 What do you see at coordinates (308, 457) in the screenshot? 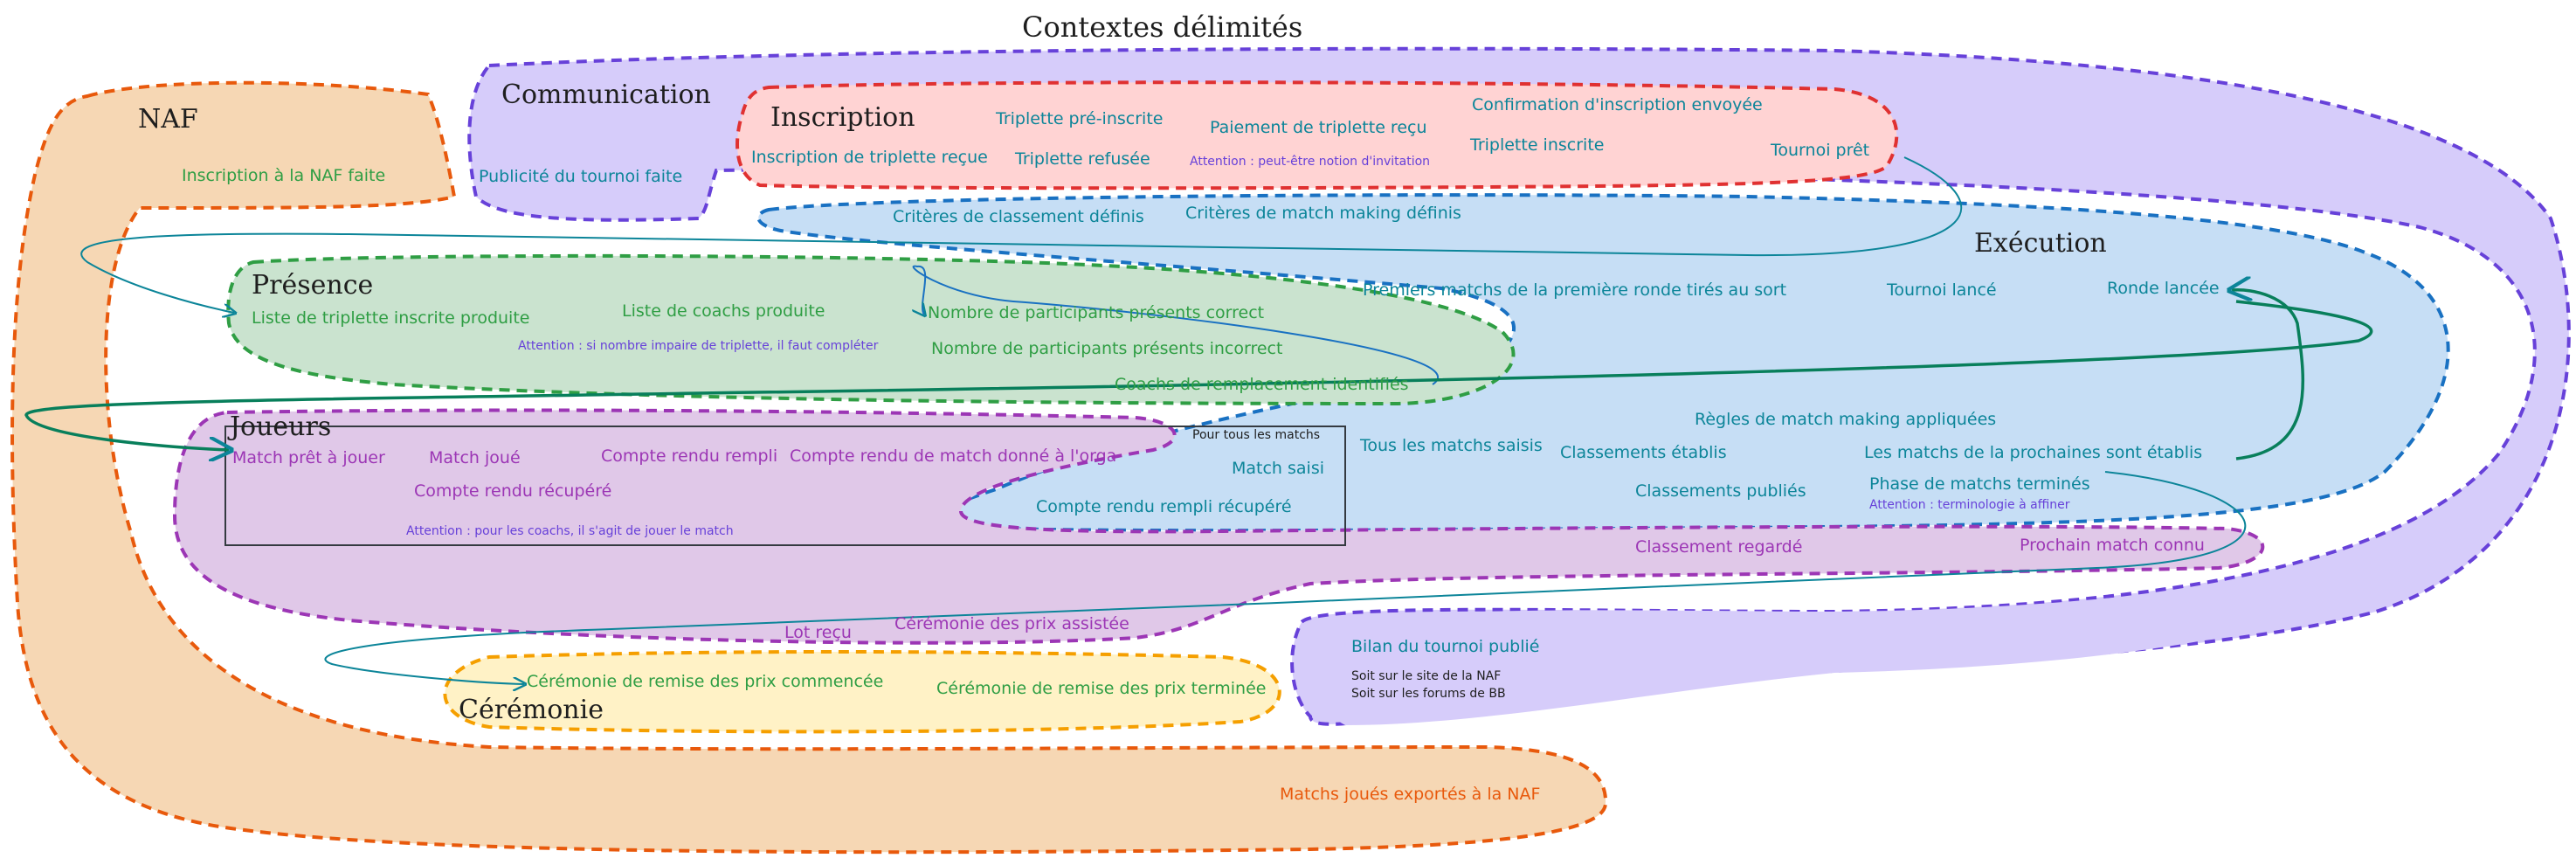
I see `event-match-pret: Match prêt à jouer` at bounding box center [308, 457].